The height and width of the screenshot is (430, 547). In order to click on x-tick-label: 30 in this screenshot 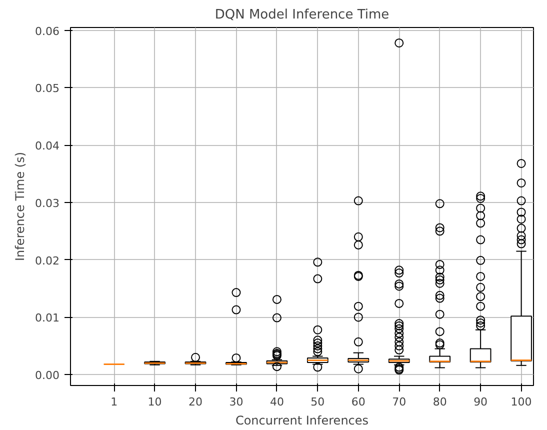, I will do `click(236, 402)`.